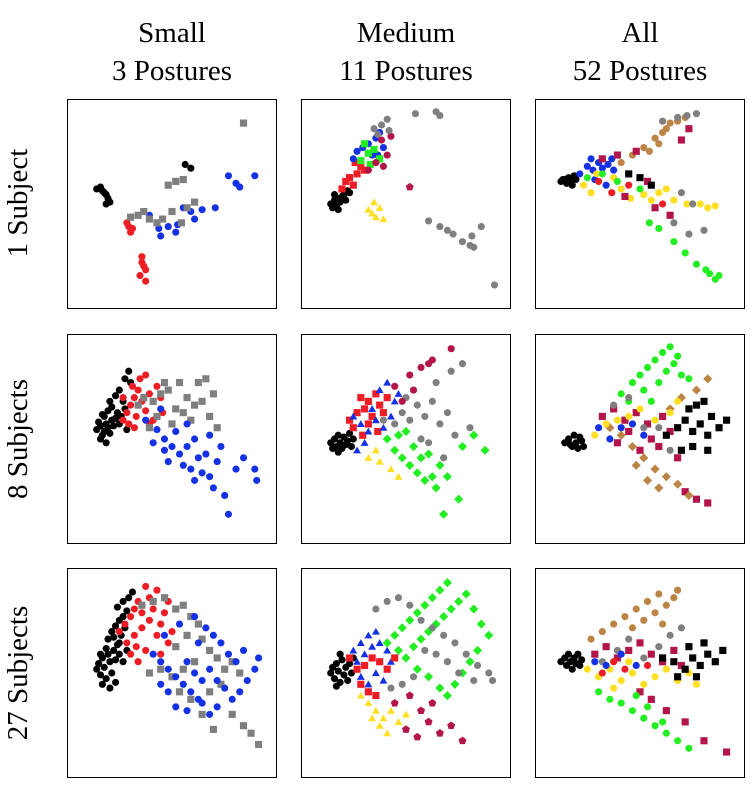 Image resolution: width=756 pixels, height=788 pixels. What do you see at coordinates (172, 52) in the screenshot?
I see `column-title-small: Small 3 Postures` at bounding box center [172, 52].